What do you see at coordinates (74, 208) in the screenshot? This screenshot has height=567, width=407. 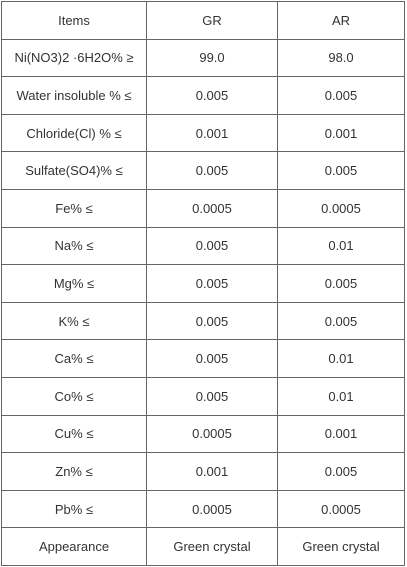 I see `cell: Fe% ≤` at bounding box center [74, 208].